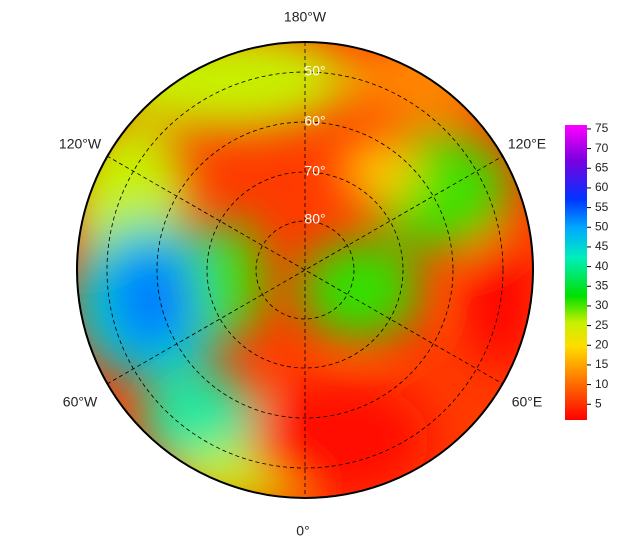 This screenshot has height=557, width=625. Describe the element at coordinates (602, 128) in the screenshot. I see `colorbar-tick-label: 75` at that location.